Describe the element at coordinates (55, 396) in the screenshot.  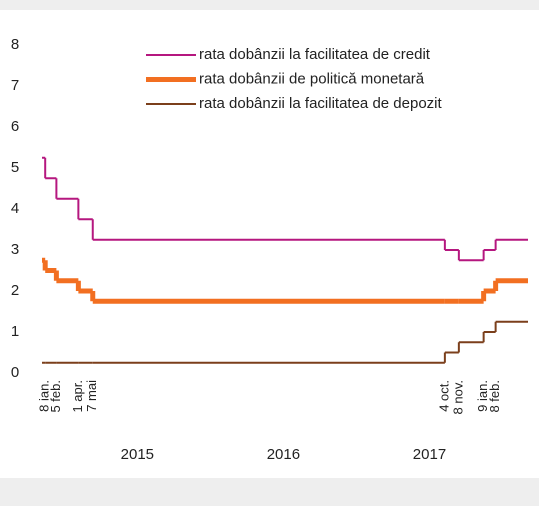
I see `x-tick-label: 5 feb.` at that location.